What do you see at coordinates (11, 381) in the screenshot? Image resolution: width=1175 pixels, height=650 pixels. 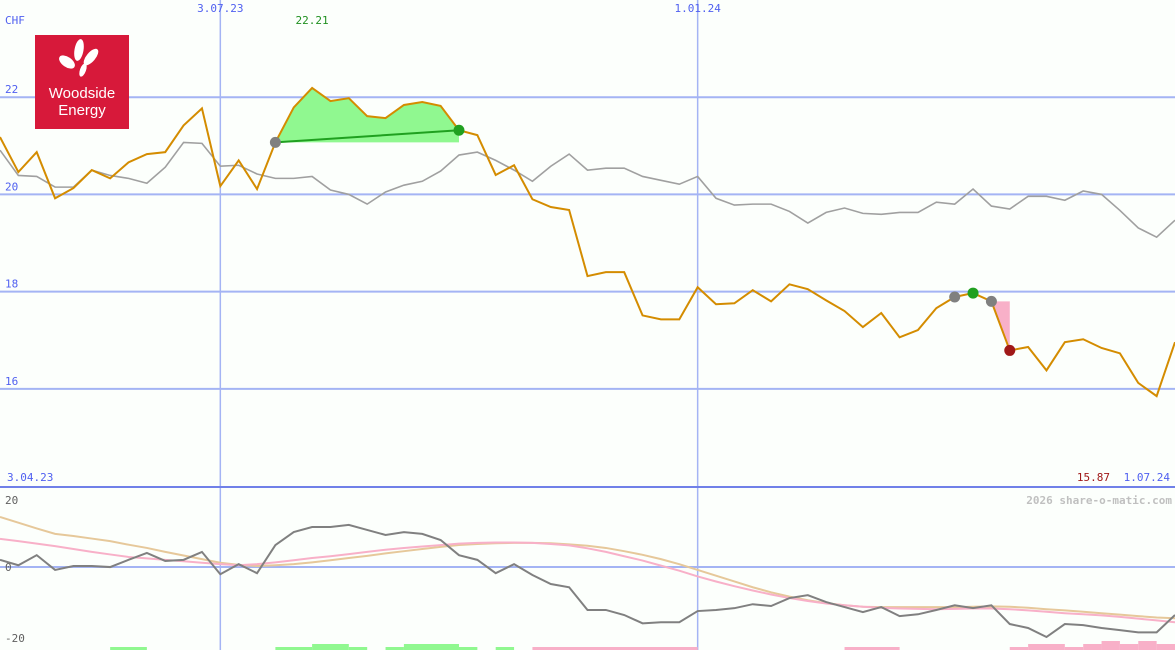 I see `price-tick-label: 16` at bounding box center [11, 381].